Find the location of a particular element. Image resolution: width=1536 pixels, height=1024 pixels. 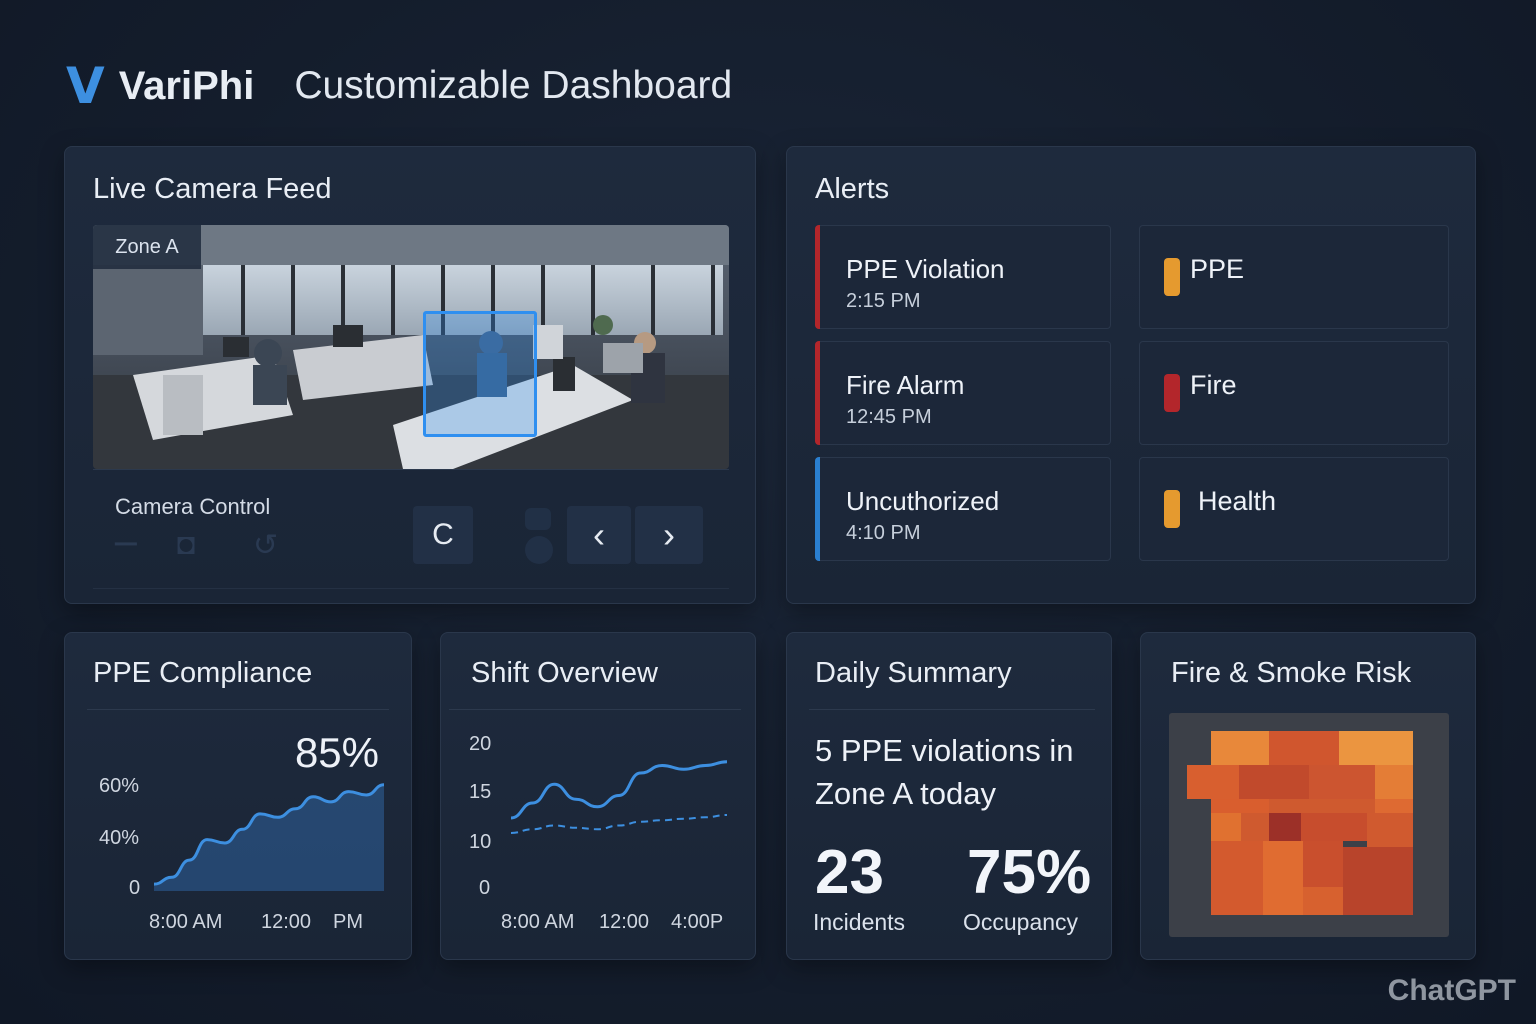

ppe-card-title: PPE Compliance is located at coordinates (203, 673).